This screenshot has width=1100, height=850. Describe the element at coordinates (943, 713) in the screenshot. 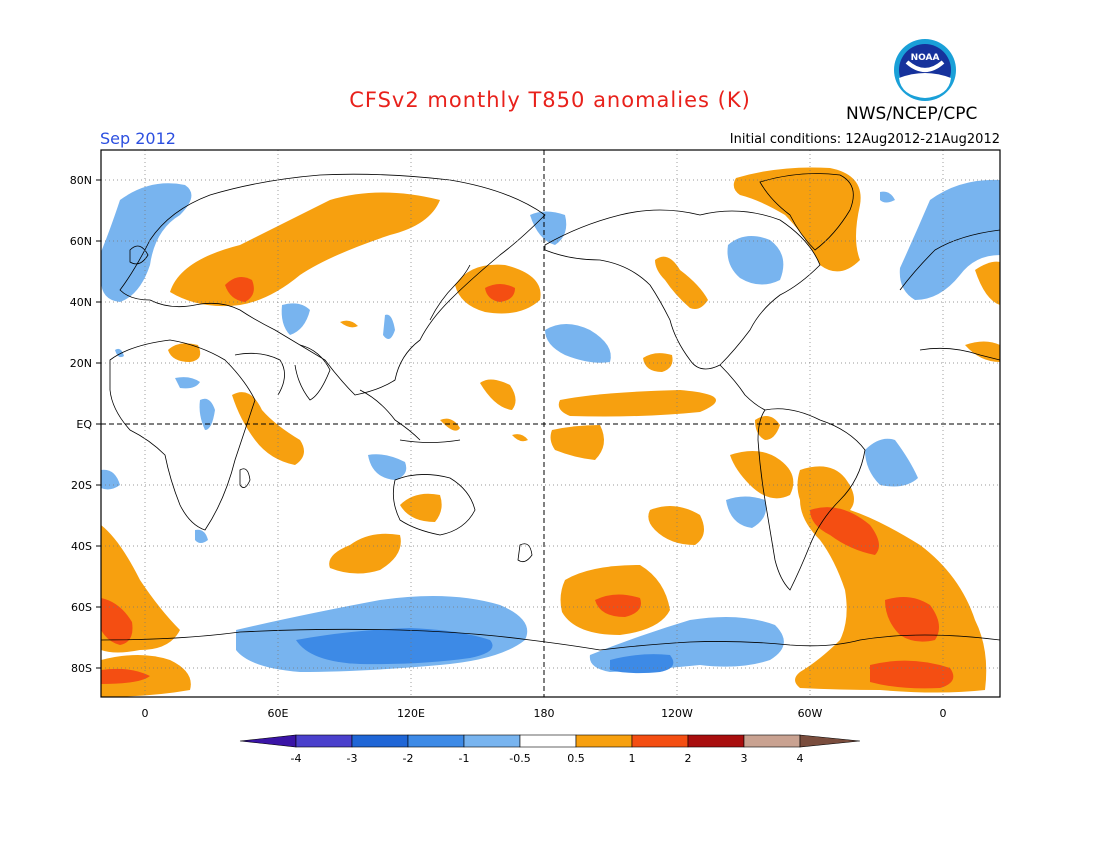

I see `lon-label-0-right: 0` at that location.